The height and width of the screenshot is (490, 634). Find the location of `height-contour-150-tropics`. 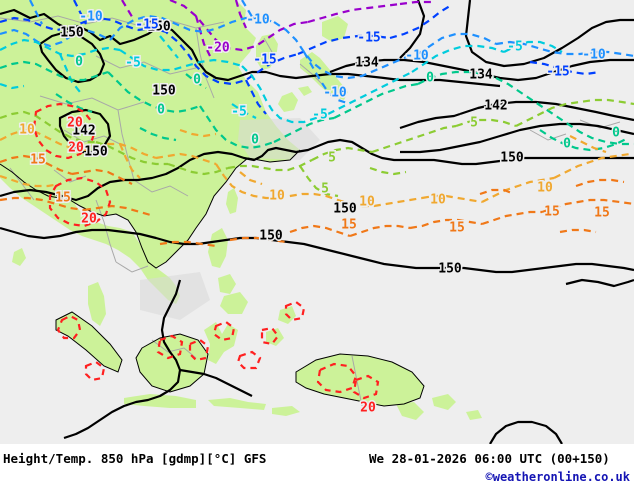

height-contour-150-tropics is located at coordinates (317, 250).